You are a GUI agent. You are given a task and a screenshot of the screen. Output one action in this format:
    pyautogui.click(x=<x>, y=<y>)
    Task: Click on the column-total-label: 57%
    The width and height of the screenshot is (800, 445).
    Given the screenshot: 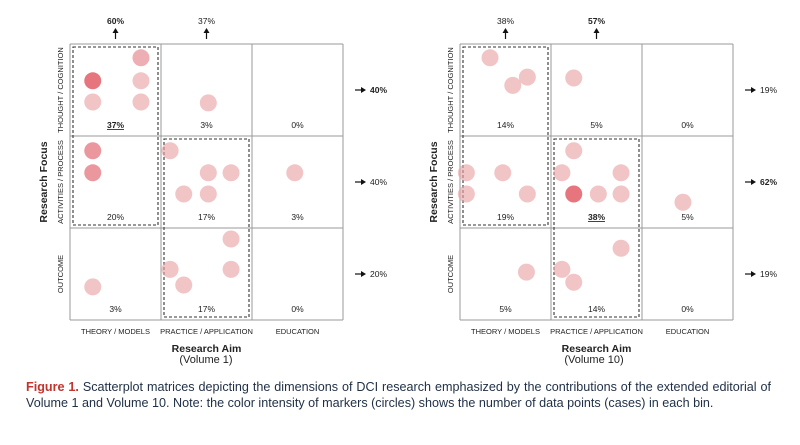 What is the action you would take?
    pyautogui.click(x=596, y=21)
    